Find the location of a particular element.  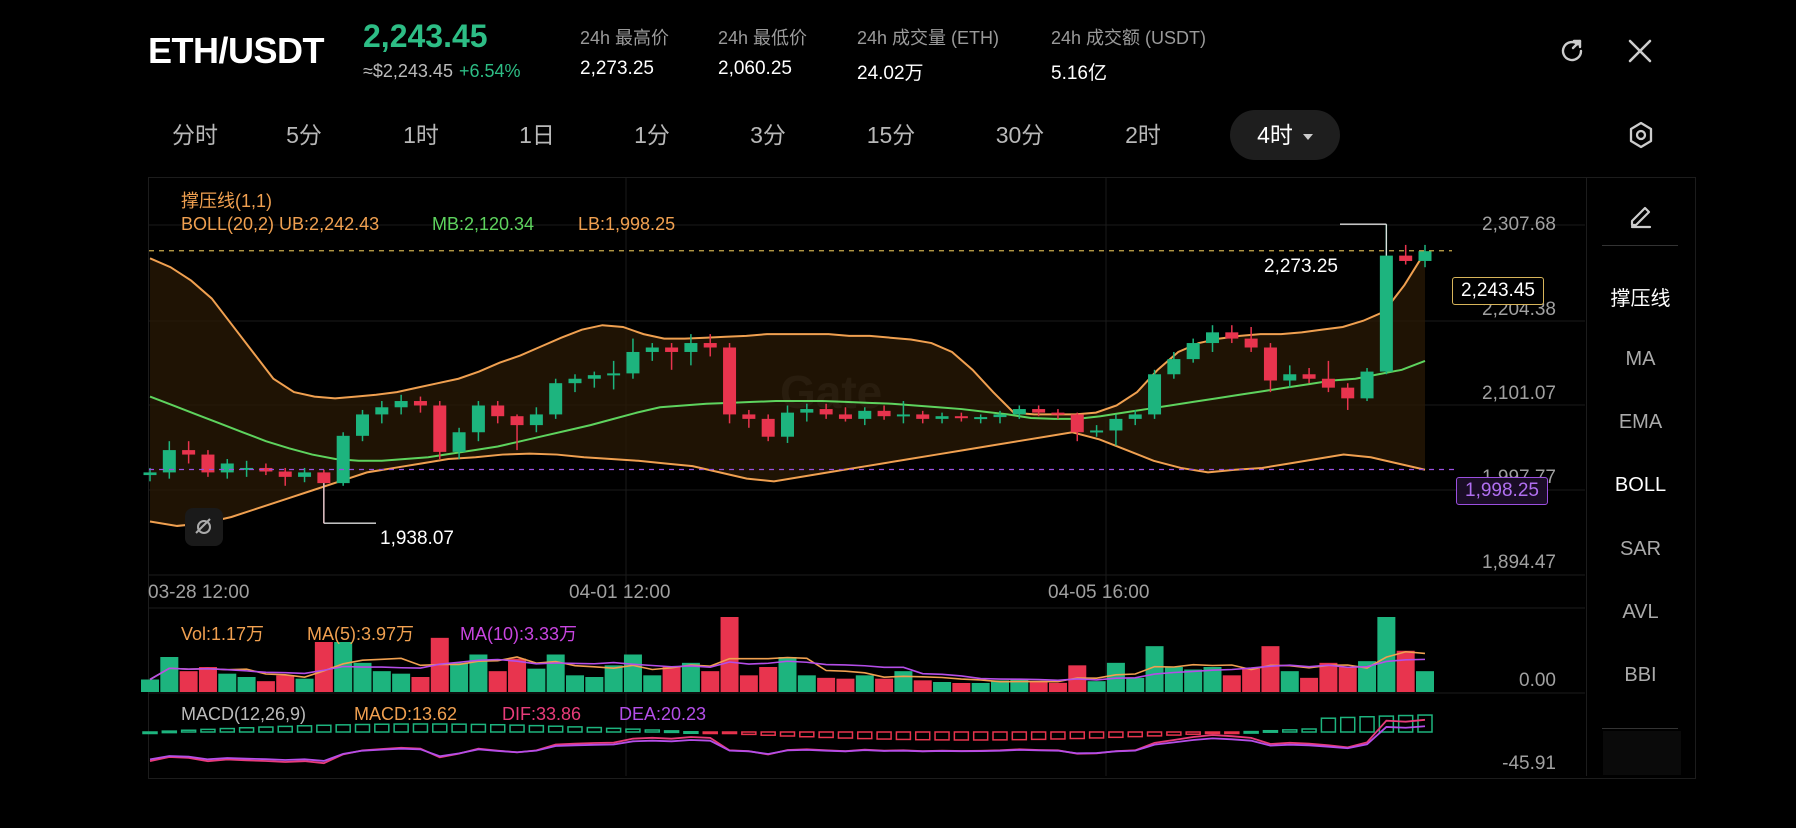

vol-ma10-line is located at coordinates (787, 670).